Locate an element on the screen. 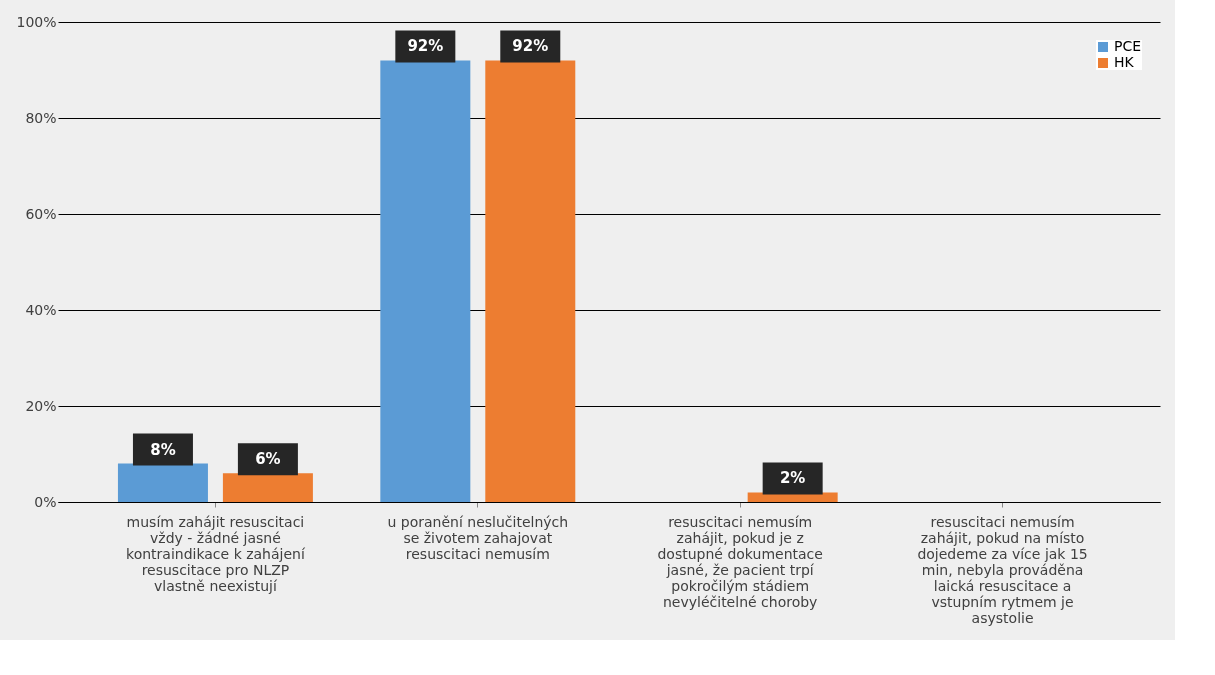  x-tick-label: musím zahájit resuscitaci vždy - žádné jasné kontraindikace k zahájení resuscitace pro NLZP vlastně neexistují is located at coordinates (216, 553).